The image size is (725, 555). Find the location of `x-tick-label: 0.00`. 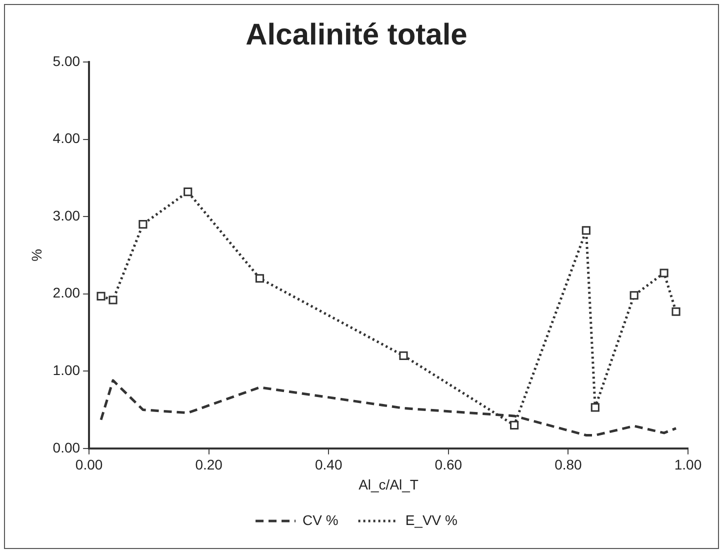

x-tick-label: 0.00 is located at coordinates (89, 464).